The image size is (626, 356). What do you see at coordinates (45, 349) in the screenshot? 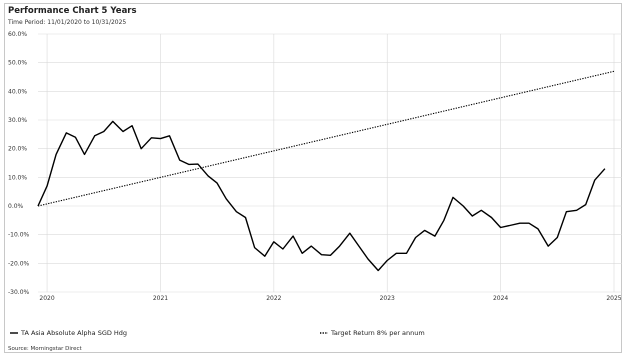
I see `source-note: Source: Morningstar Direct` at bounding box center [45, 349].